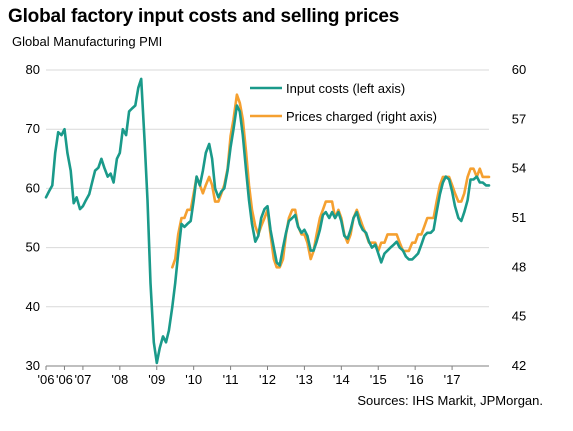  Describe the element at coordinates (33, 306) in the screenshot. I see `y-left-tick-label: 40` at that location.